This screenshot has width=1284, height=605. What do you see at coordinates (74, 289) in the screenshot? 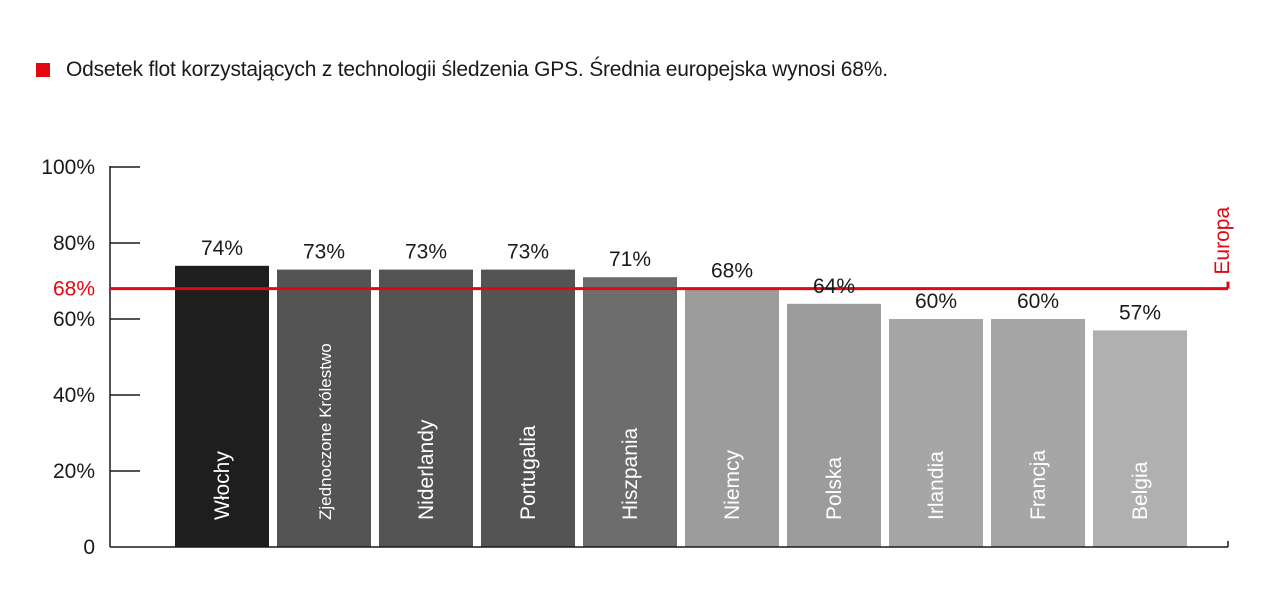
I see `reference-line-value-label: 68%` at bounding box center [74, 289].